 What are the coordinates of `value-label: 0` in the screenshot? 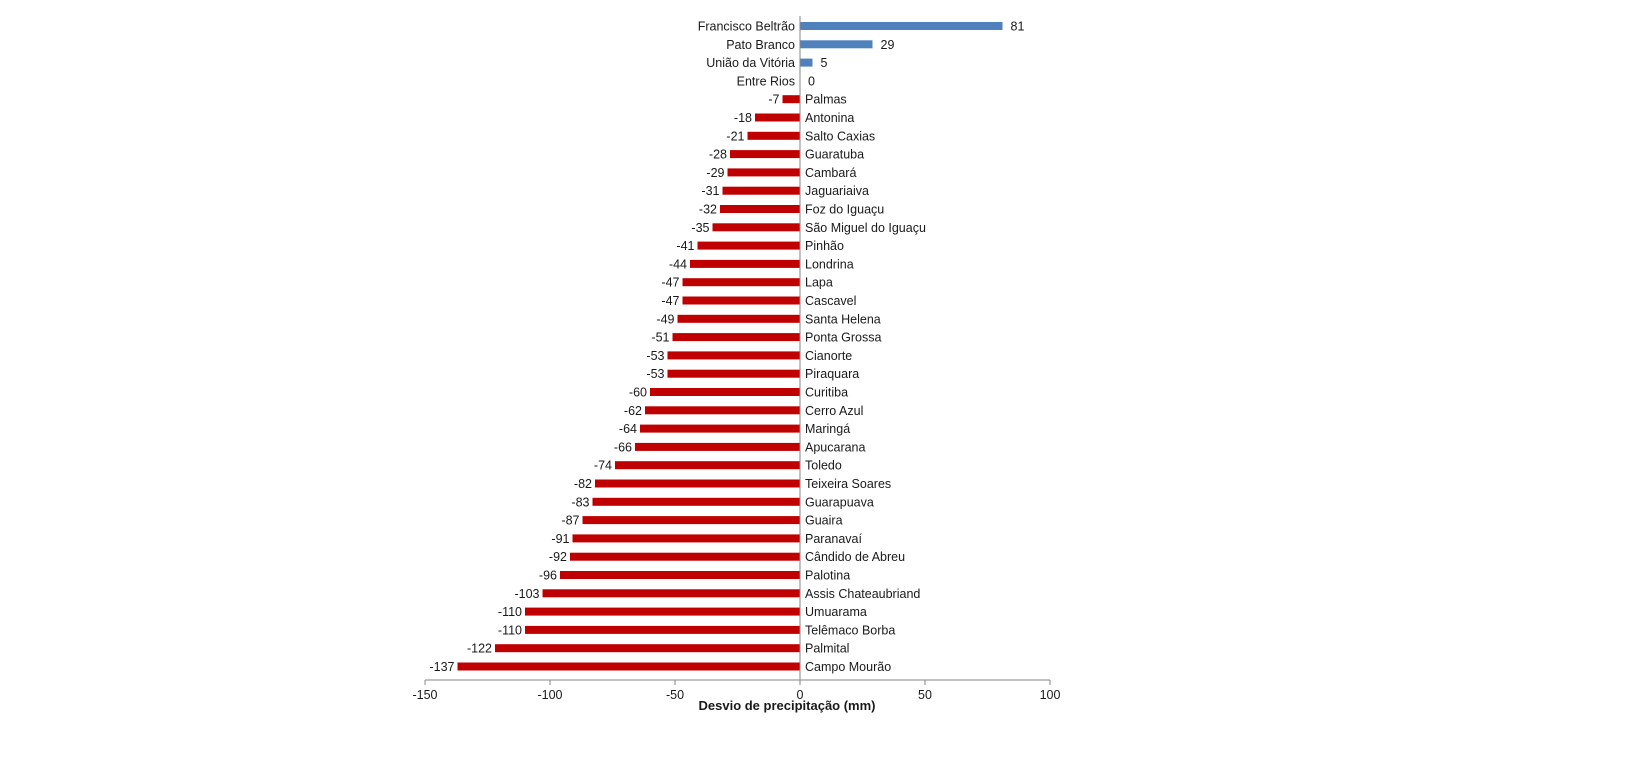 It's located at (811, 81).